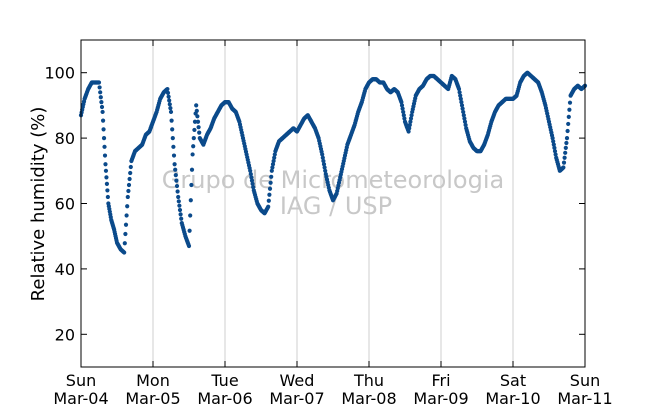  What do you see at coordinates (333, 180) in the screenshot?
I see `watermark-line-1: Grupo de Micrometeorologia` at bounding box center [333, 180].